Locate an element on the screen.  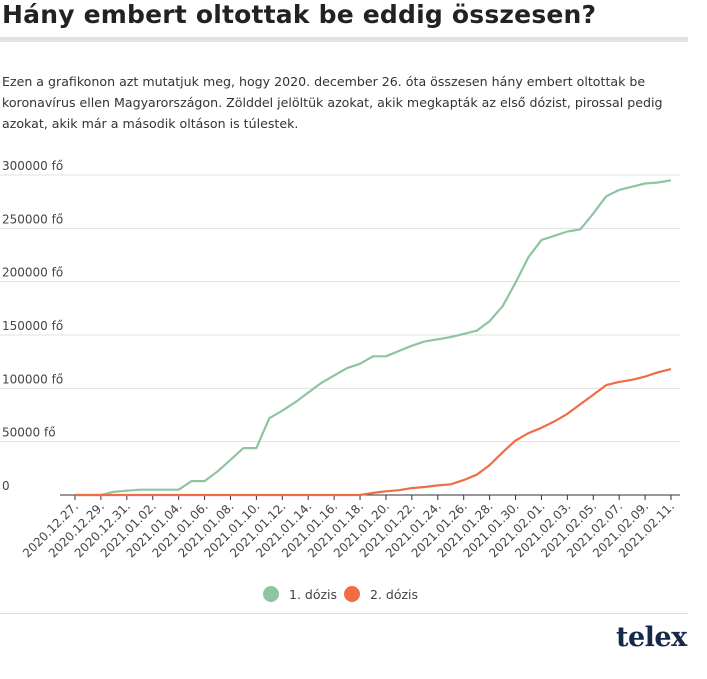
telex-logo: telex is located at coordinates (651, 637).